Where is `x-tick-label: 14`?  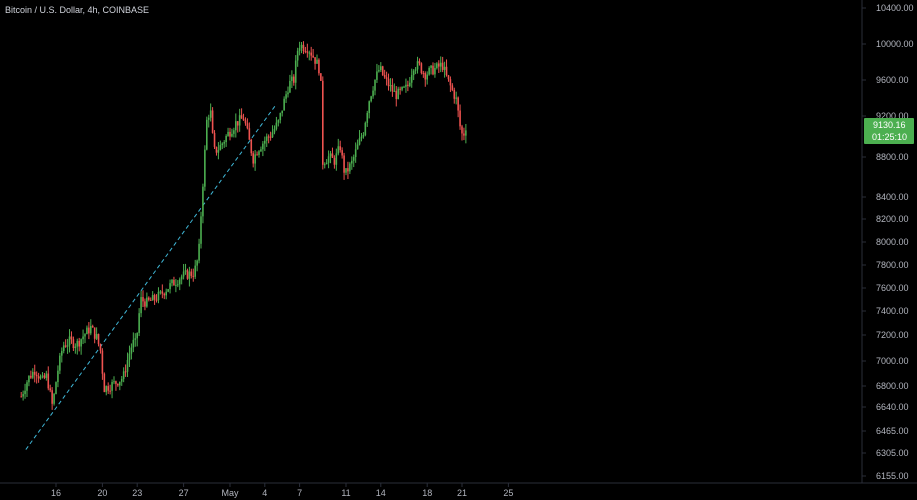
x-tick-label: 14 is located at coordinates (381, 493).